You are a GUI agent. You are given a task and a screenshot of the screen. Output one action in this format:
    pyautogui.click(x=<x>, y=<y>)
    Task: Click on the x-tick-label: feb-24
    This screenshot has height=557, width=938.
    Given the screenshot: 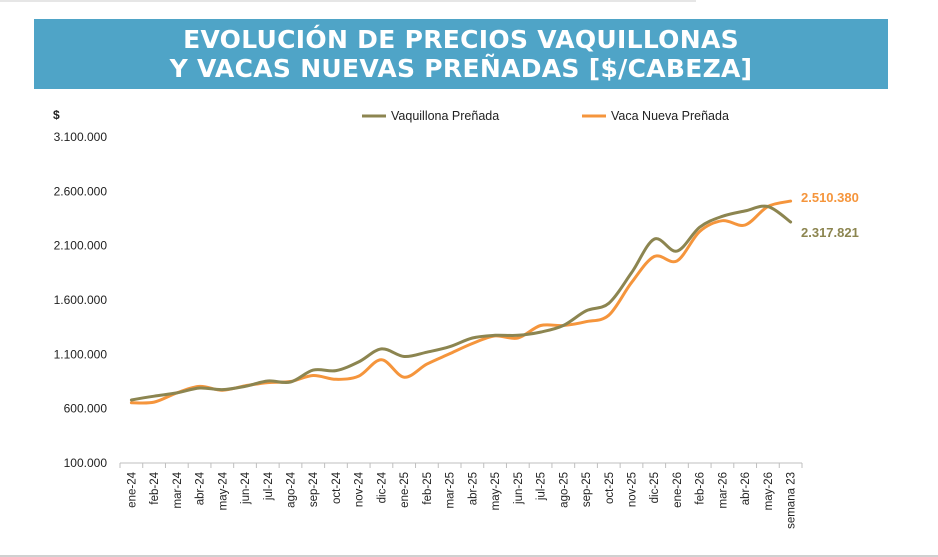 What is the action you would take?
    pyautogui.click(x=155, y=487)
    